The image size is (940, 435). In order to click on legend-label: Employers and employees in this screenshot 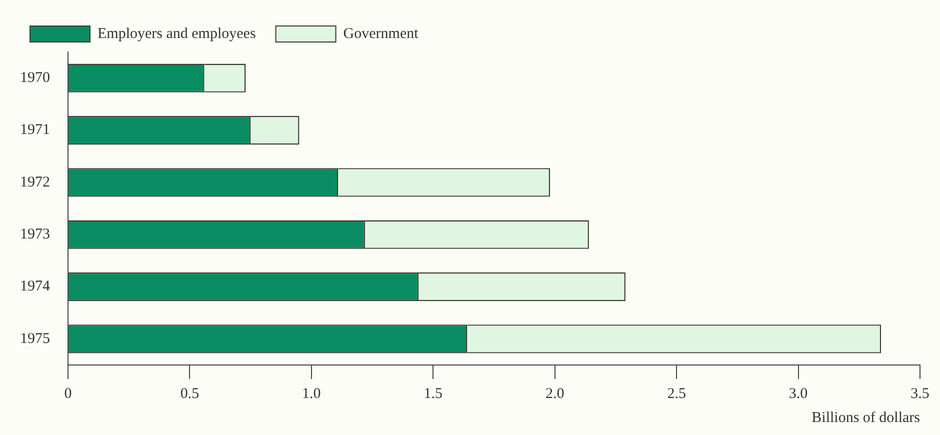, I will do `click(177, 34)`.